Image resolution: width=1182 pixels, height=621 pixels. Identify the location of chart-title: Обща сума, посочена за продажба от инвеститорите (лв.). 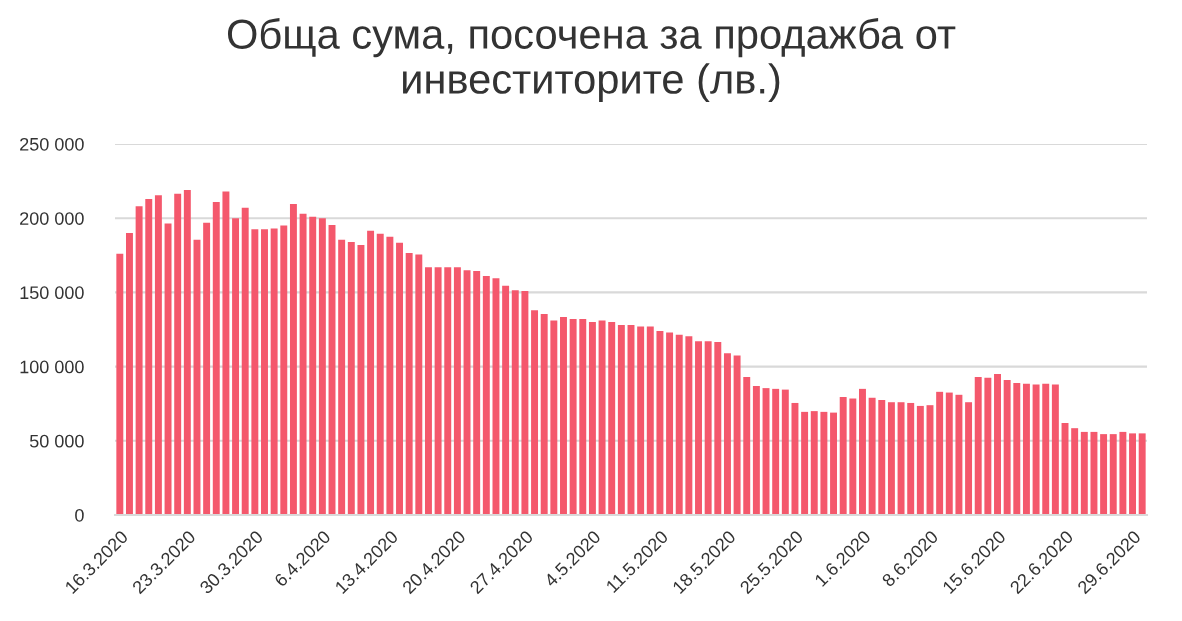
(591, 60).